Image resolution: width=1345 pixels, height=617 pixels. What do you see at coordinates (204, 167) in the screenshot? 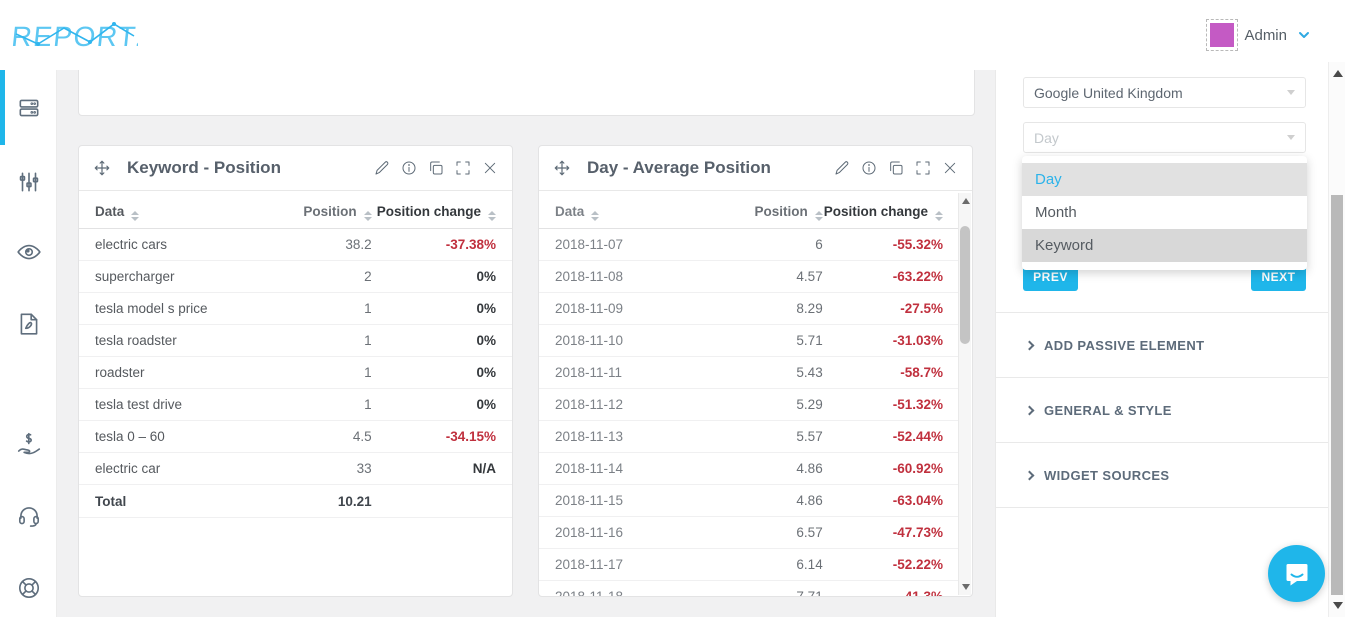
I see `widget-title: Keyword - Position` at bounding box center [204, 167].